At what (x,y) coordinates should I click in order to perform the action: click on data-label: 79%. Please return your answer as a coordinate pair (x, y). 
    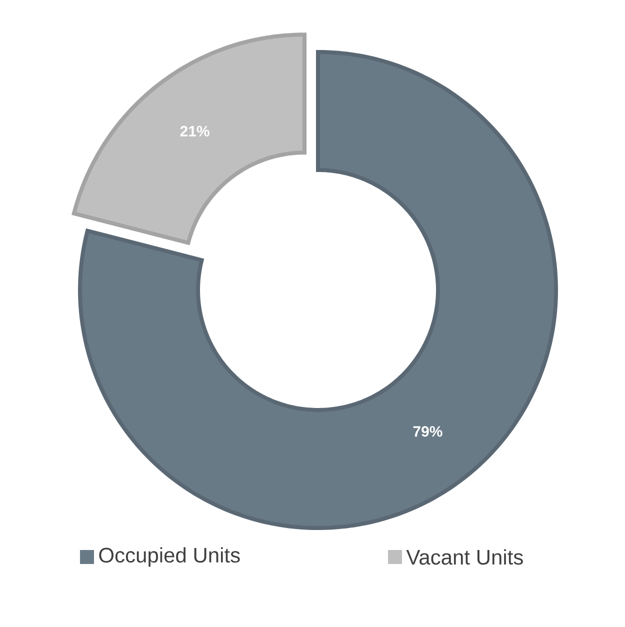
    Looking at the image, I should click on (427, 431).